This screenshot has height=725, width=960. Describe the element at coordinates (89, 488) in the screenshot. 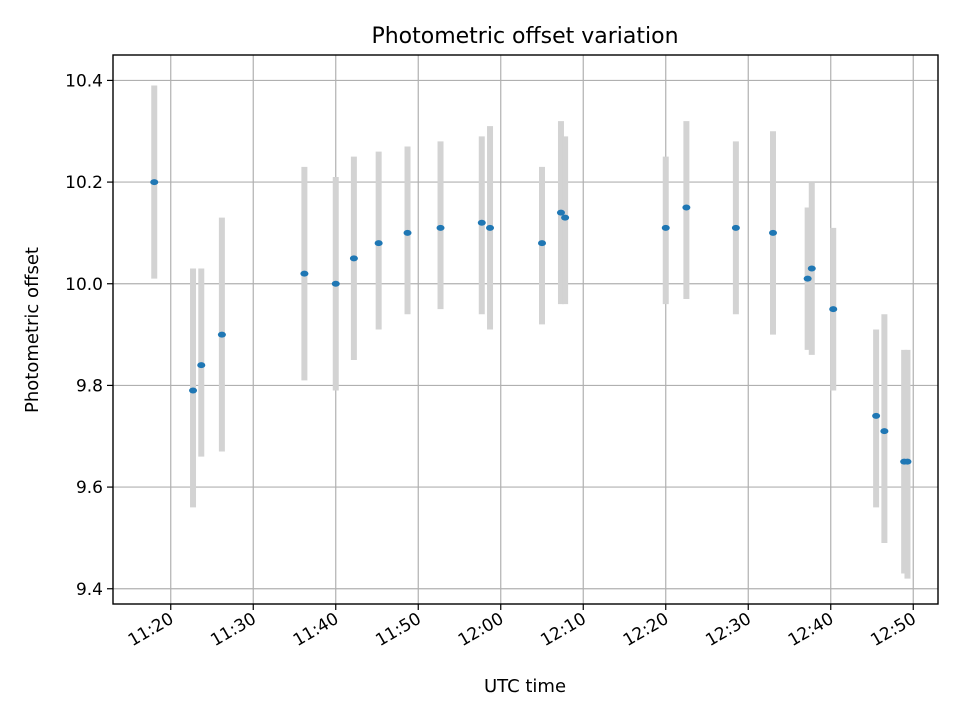

I see `y-tick-label: 9.6` at that location.